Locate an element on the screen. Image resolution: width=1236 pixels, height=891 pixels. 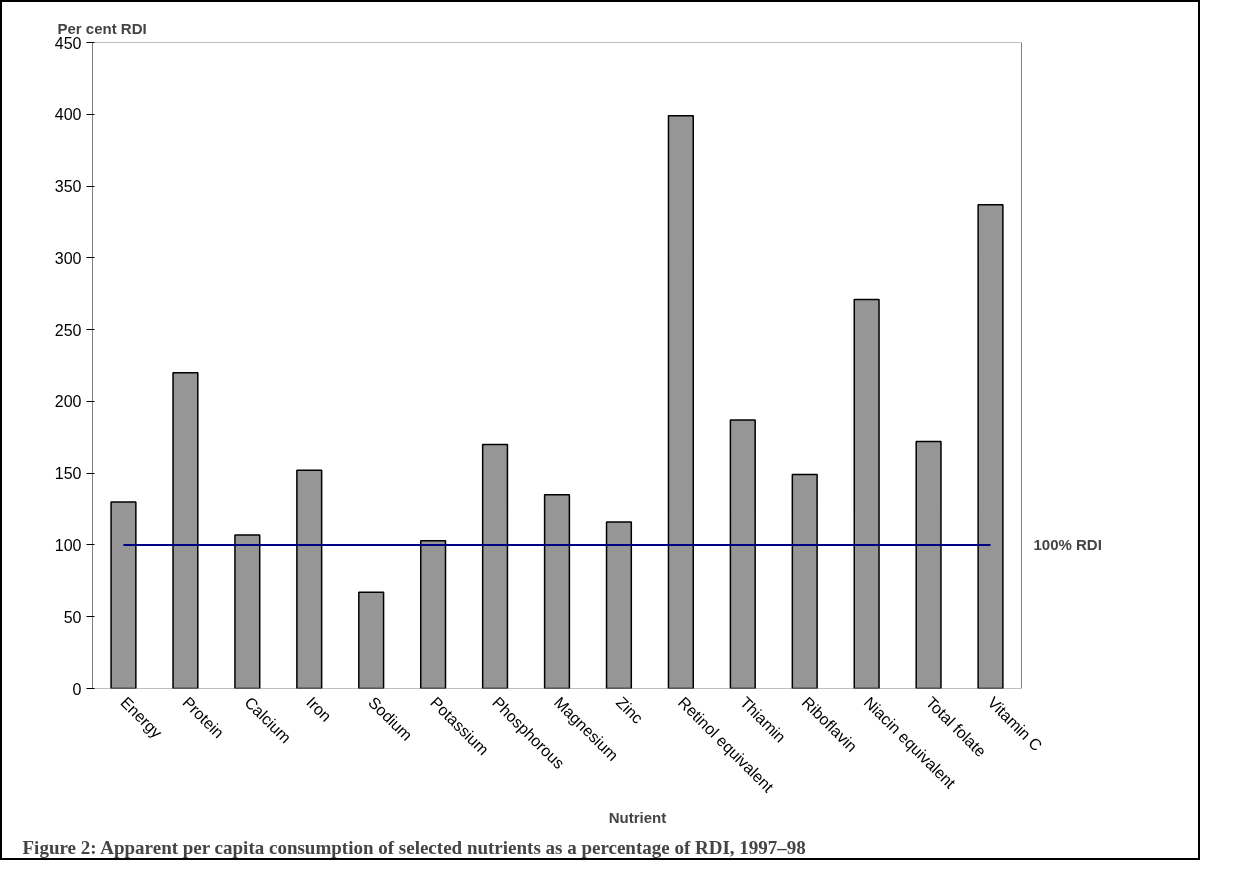
y-tick-label: 50 is located at coordinates (72, 617).